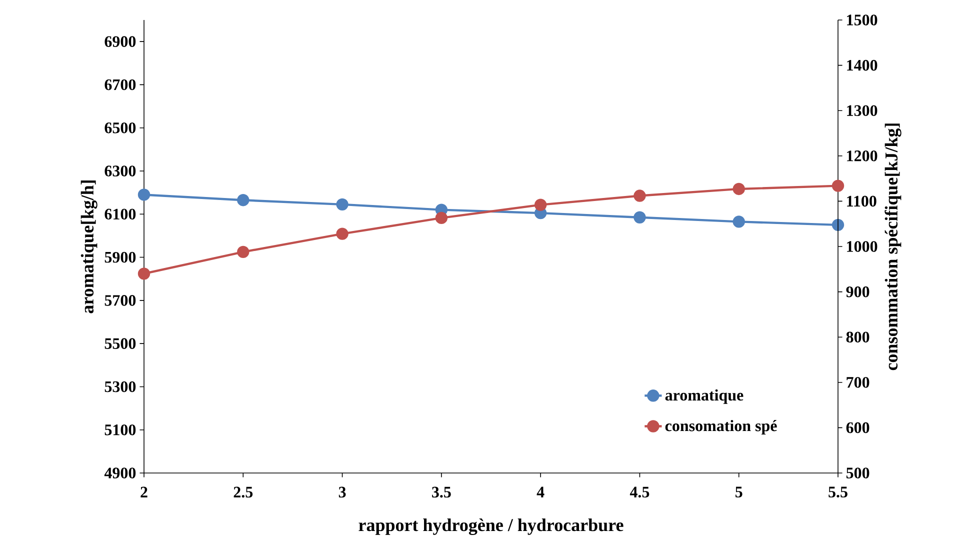 The image size is (953, 557). Describe the element at coordinates (120, 128) in the screenshot. I see `y-tick-label: 6500` at that location.